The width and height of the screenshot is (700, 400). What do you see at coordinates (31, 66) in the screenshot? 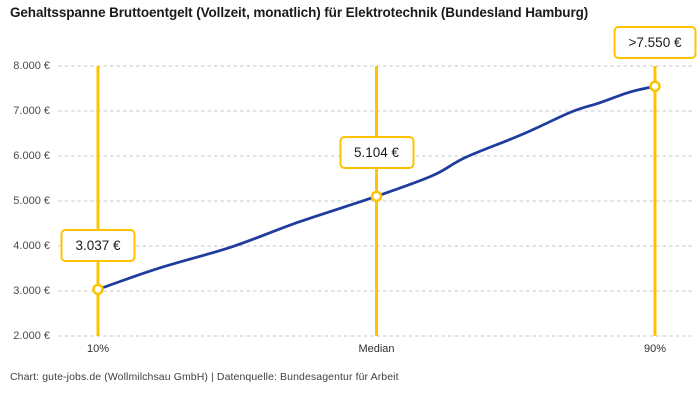
I see `y-axis-tick-label: 8.000 €` at bounding box center [31, 66].